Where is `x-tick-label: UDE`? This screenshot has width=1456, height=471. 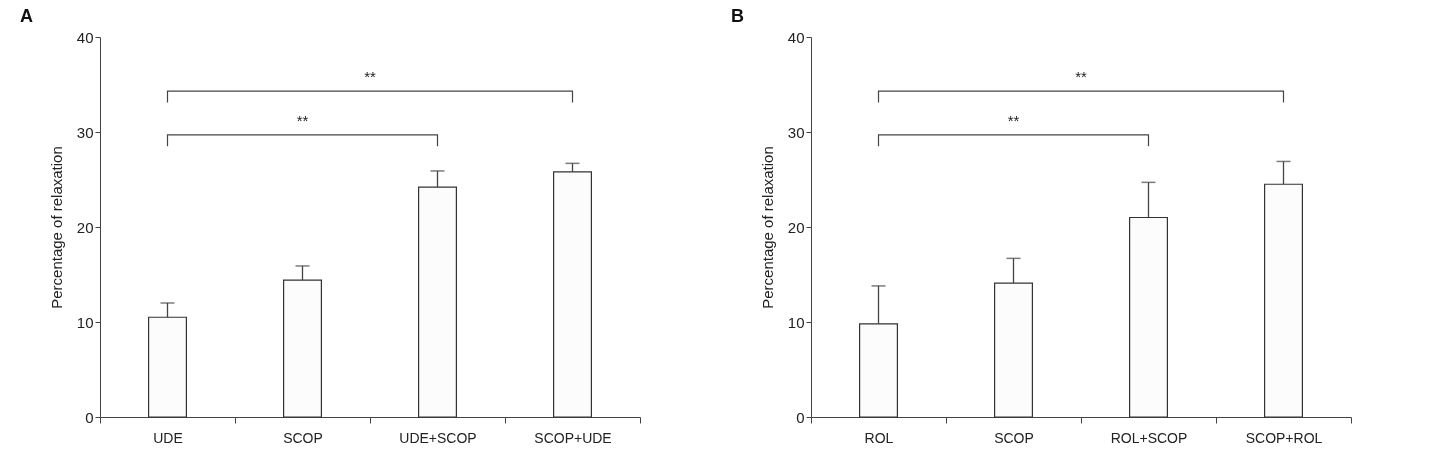
x-tick-label: UDE is located at coordinates (168, 437).